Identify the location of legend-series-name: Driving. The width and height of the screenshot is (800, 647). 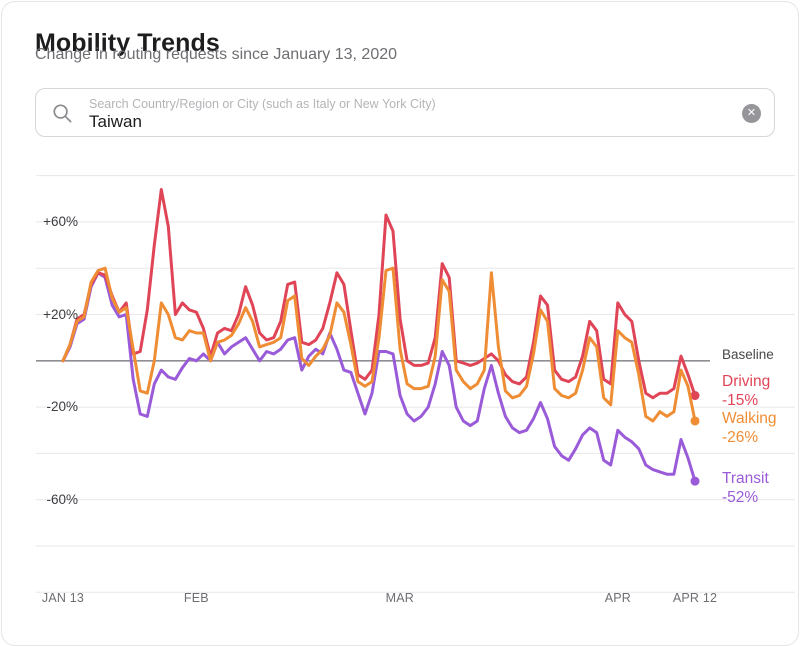
(746, 381).